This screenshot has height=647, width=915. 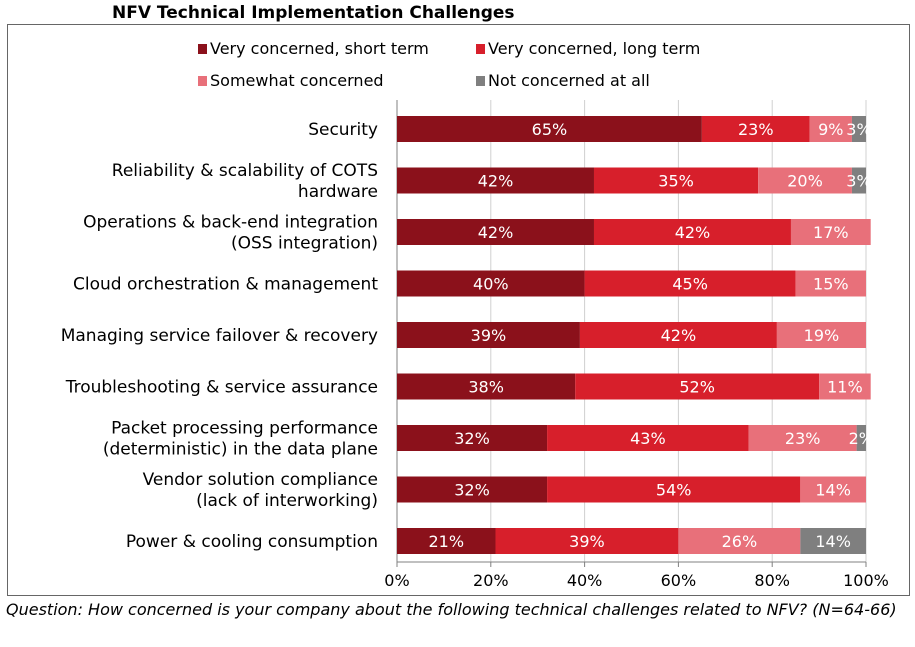 I want to click on data-label: 40%, so click(x=491, y=284).